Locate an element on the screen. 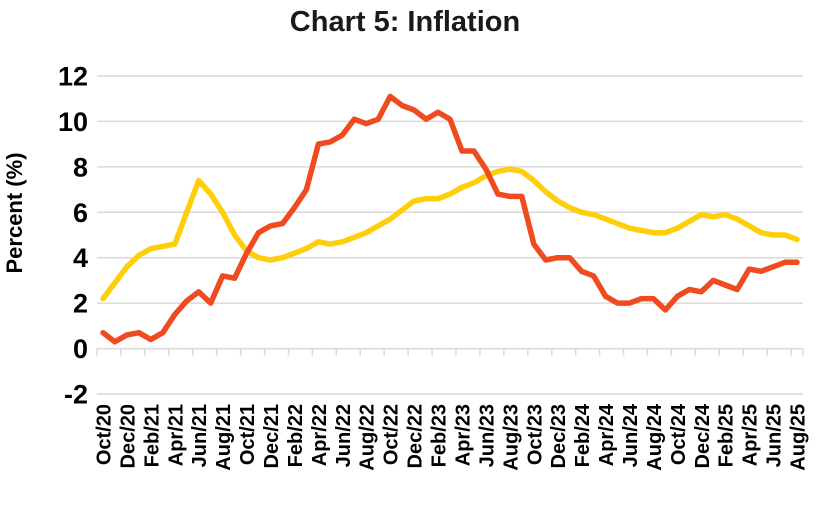 The height and width of the screenshot is (522, 819). x-tick-label: Jun/23 is located at coordinates (487, 435).